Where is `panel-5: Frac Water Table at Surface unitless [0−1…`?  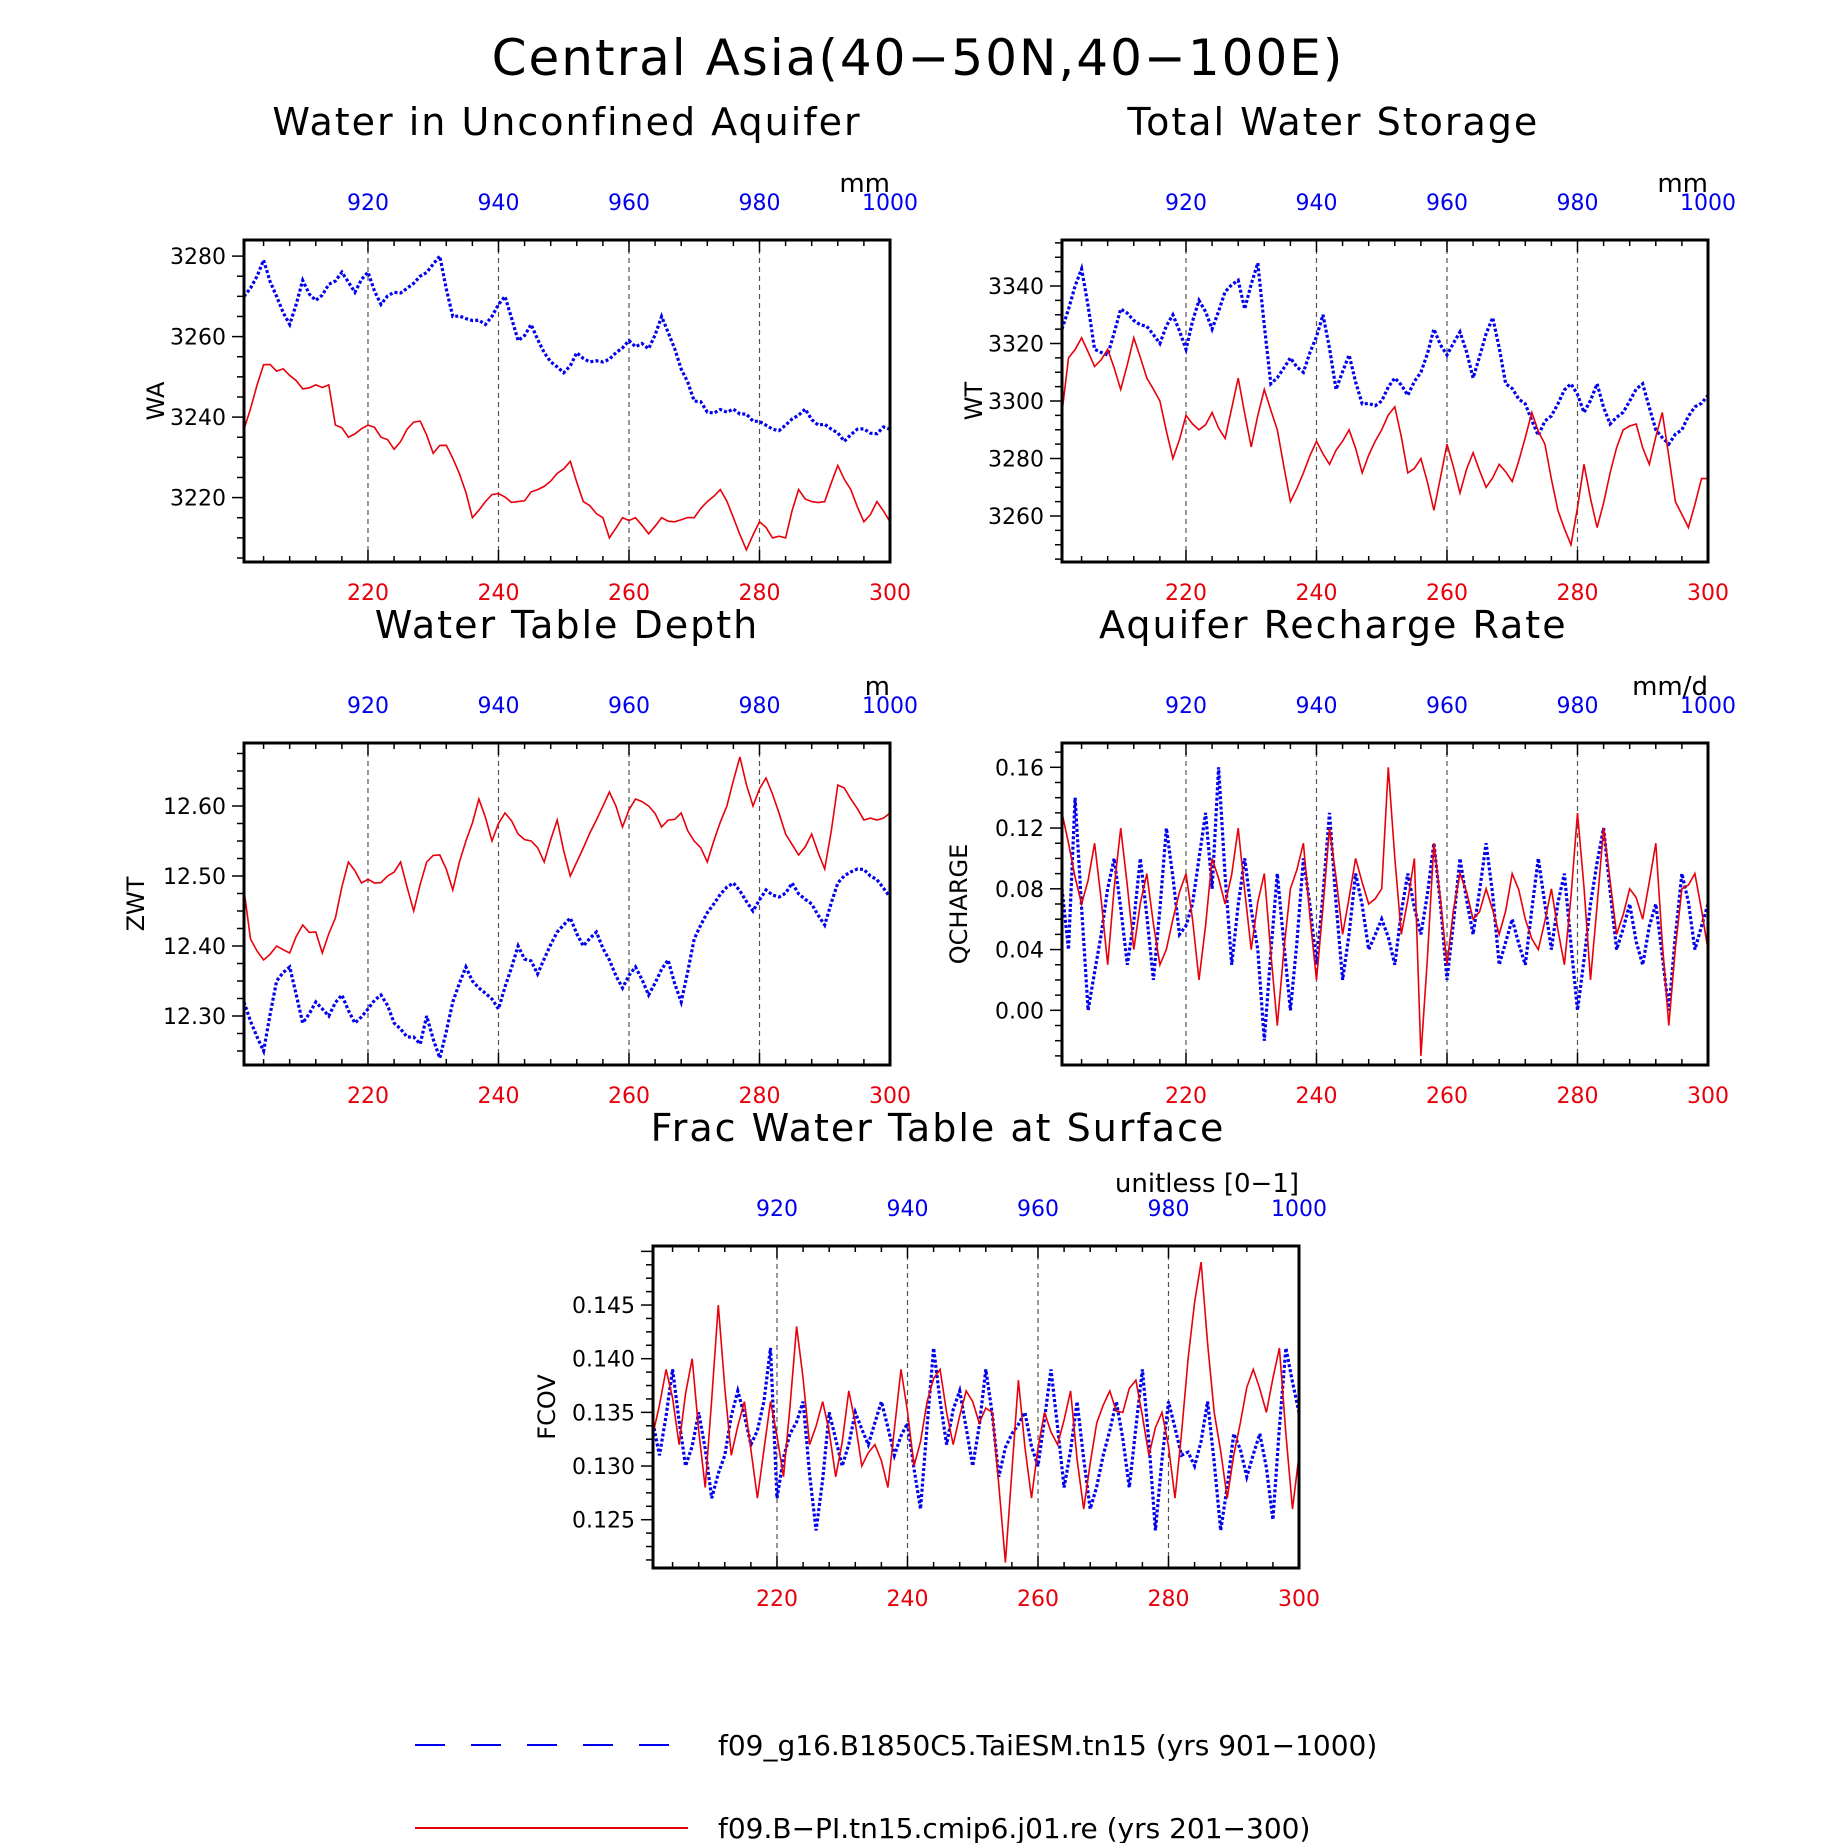
panel-5: Frac Water Table at Surface unitless [0−1… is located at coordinates (930, 1359).